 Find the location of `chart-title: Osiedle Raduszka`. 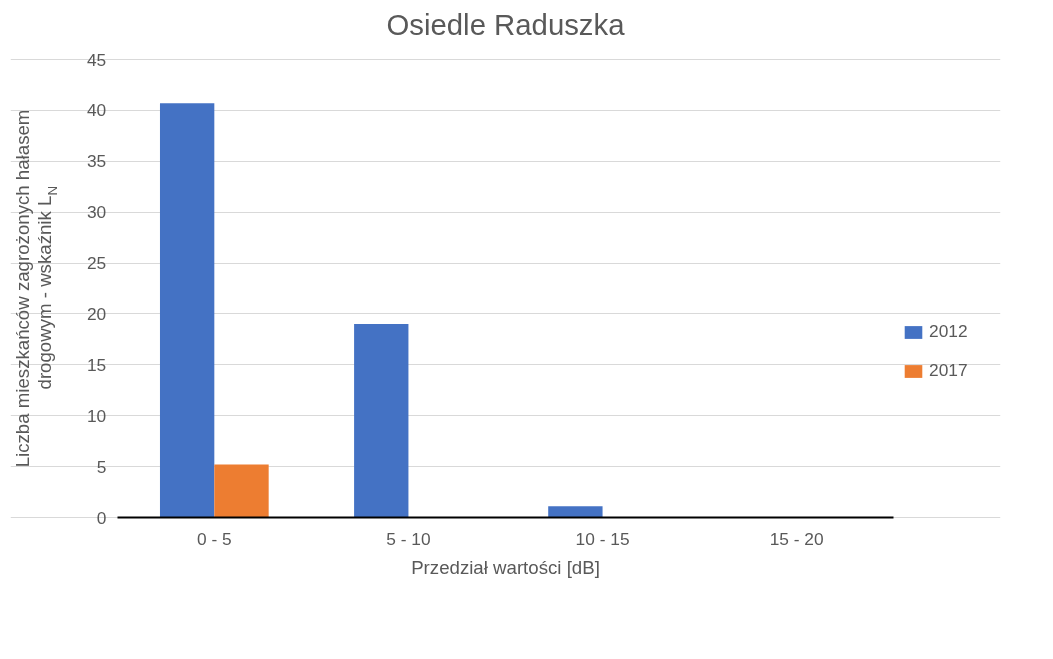

chart-title: Osiedle Raduszka is located at coordinates (506, 24).